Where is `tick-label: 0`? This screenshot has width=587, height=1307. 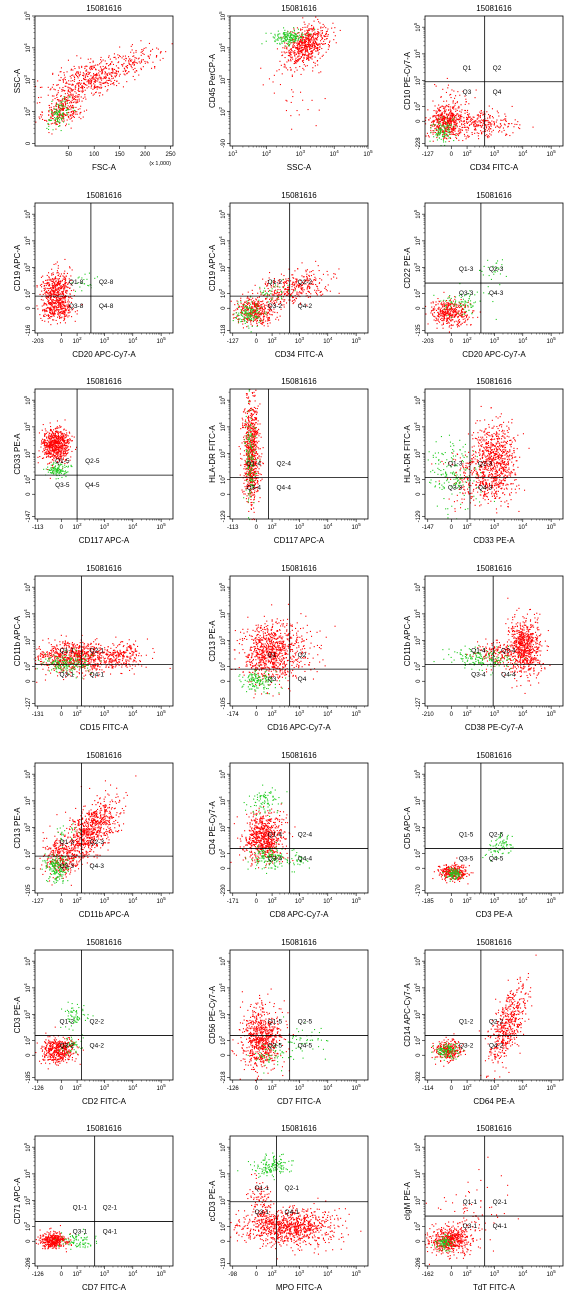
tick-label: 0 is located at coordinates (419, 121).